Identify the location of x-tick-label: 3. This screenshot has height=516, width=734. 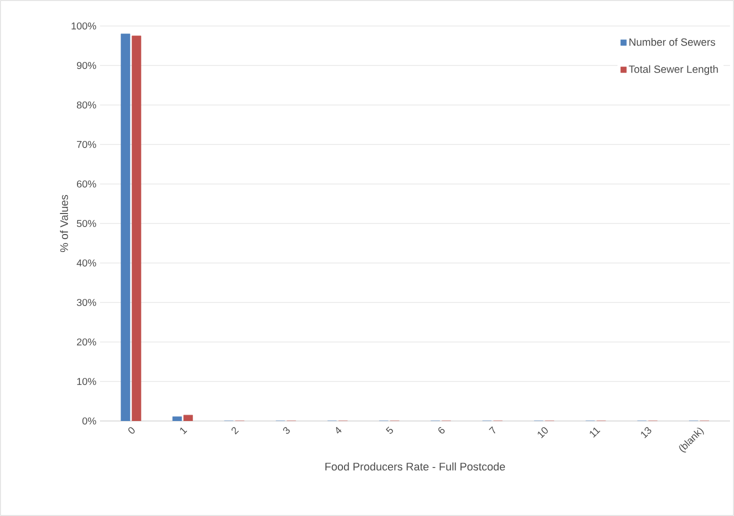
(286, 430).